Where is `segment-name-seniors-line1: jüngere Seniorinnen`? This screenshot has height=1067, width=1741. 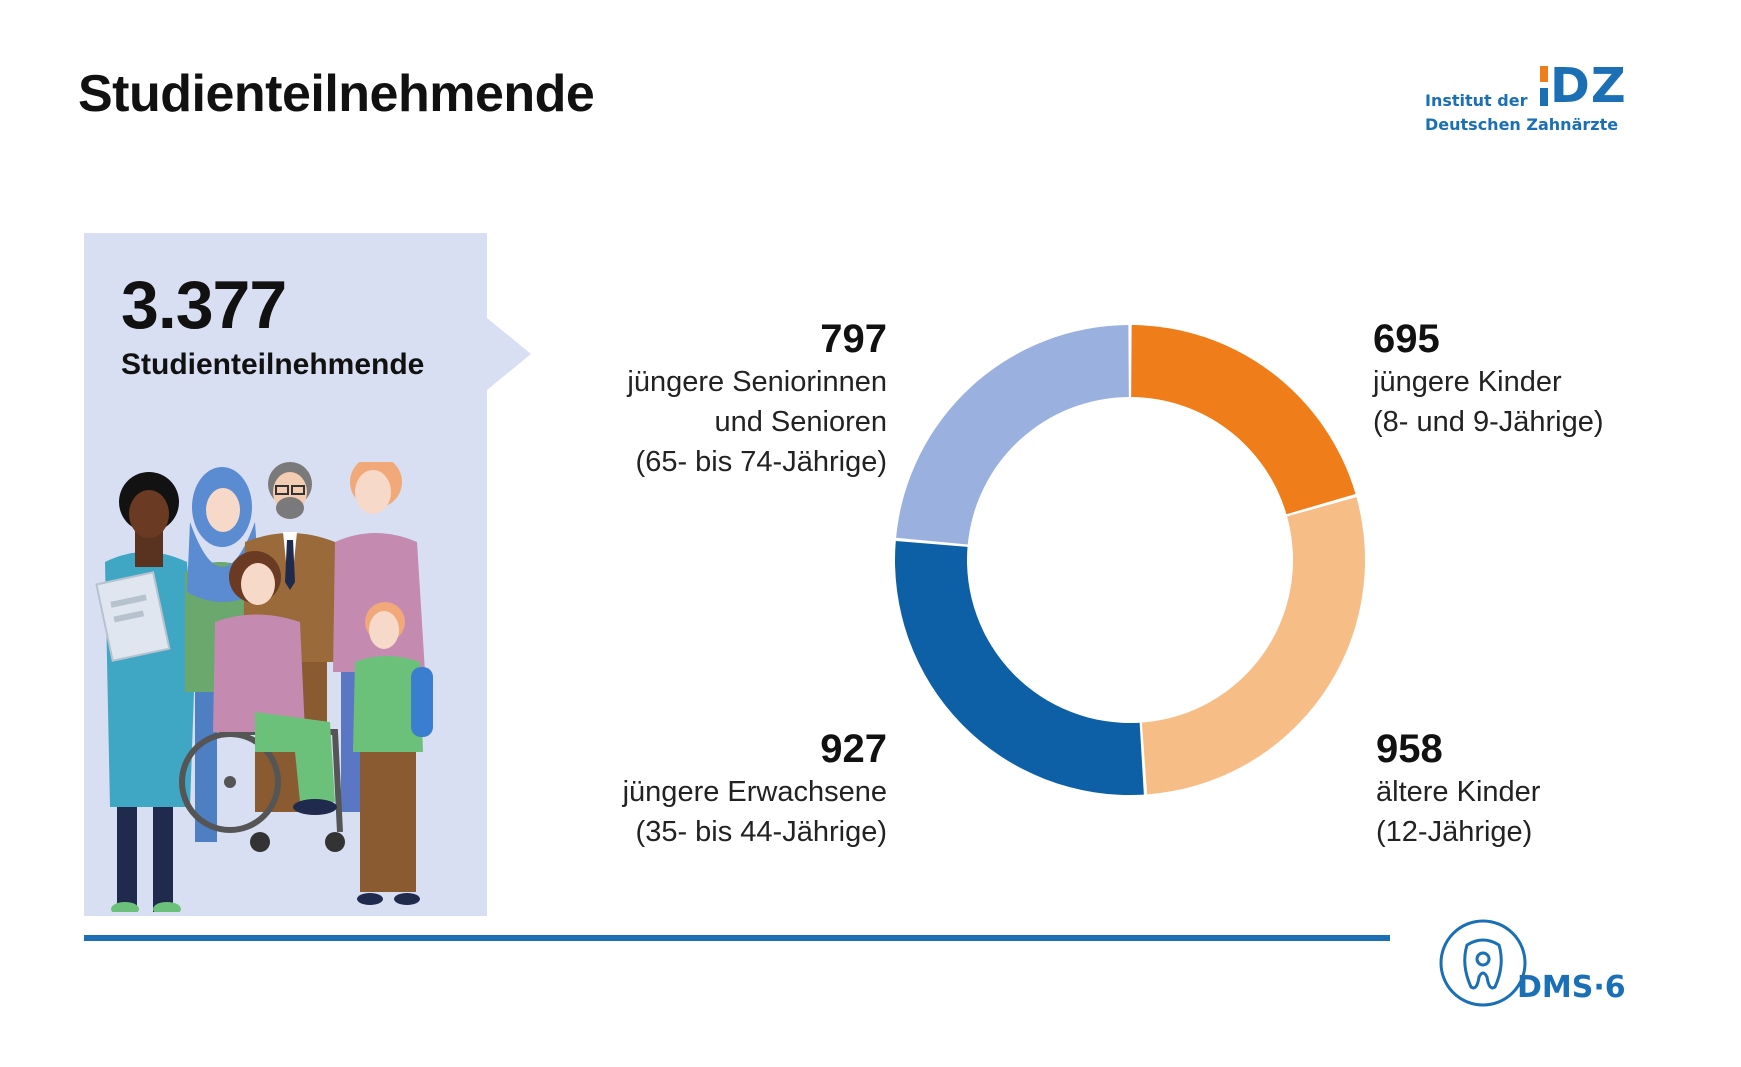 segment-name-seniors-line1: jüngere Seniorinnen is located at coordinates (757, 382).